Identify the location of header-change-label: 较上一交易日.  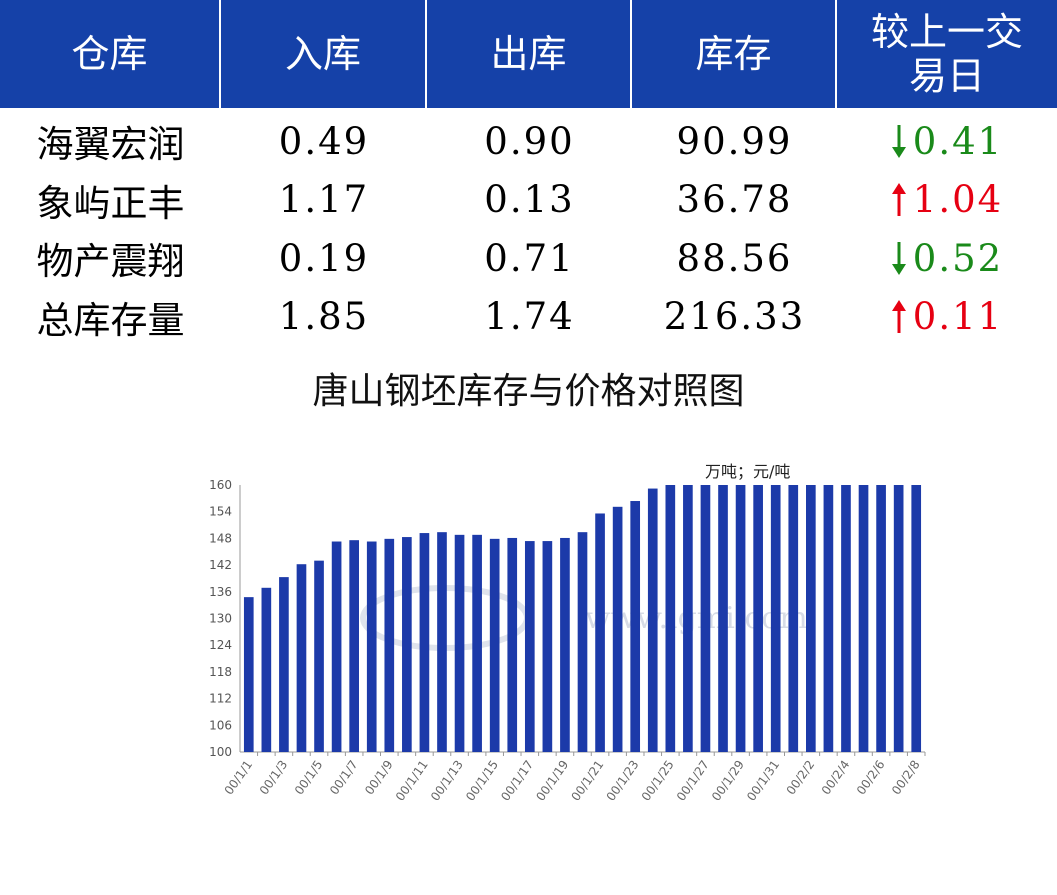
(946, 54).